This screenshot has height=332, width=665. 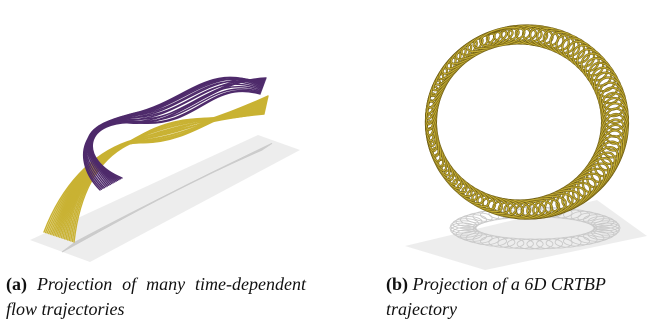 I want to click on coil-loop, so click(x=502, y=36).